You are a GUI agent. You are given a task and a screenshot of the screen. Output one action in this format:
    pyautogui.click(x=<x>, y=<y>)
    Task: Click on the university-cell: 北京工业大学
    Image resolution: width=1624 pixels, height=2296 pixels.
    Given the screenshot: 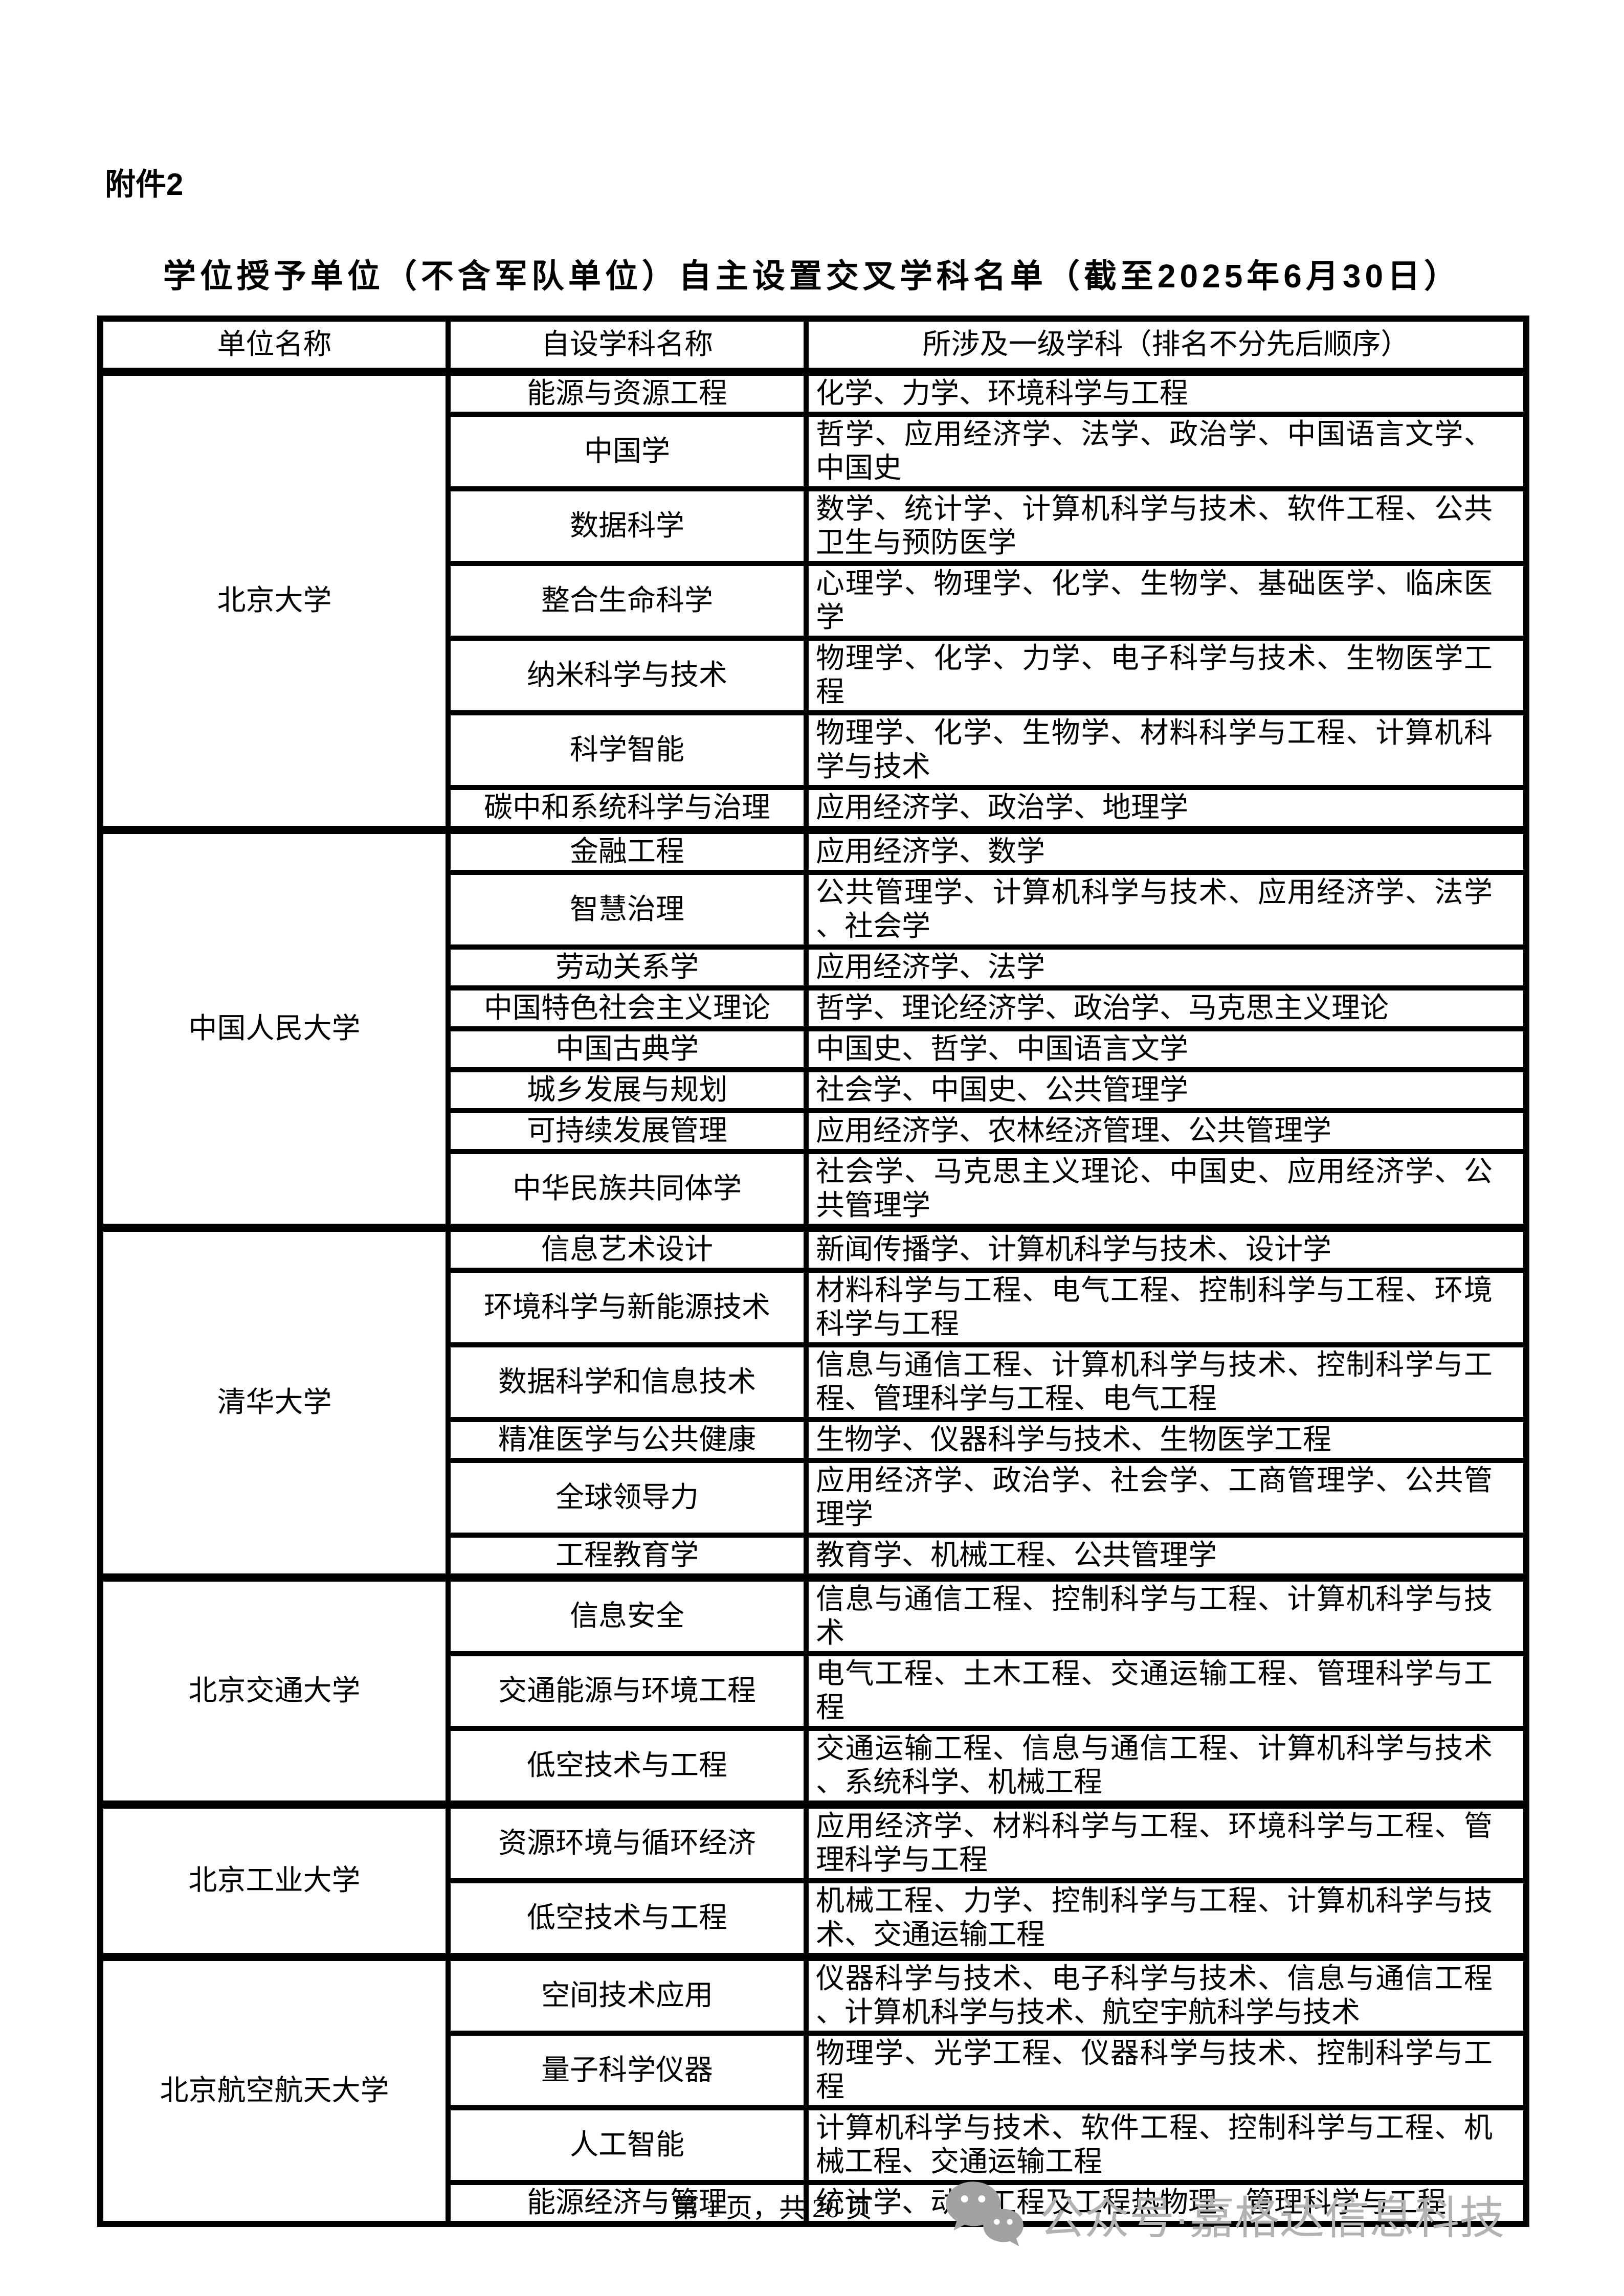 What is the action you would take?
    pyautogui.click(x=274, y=1880)
    